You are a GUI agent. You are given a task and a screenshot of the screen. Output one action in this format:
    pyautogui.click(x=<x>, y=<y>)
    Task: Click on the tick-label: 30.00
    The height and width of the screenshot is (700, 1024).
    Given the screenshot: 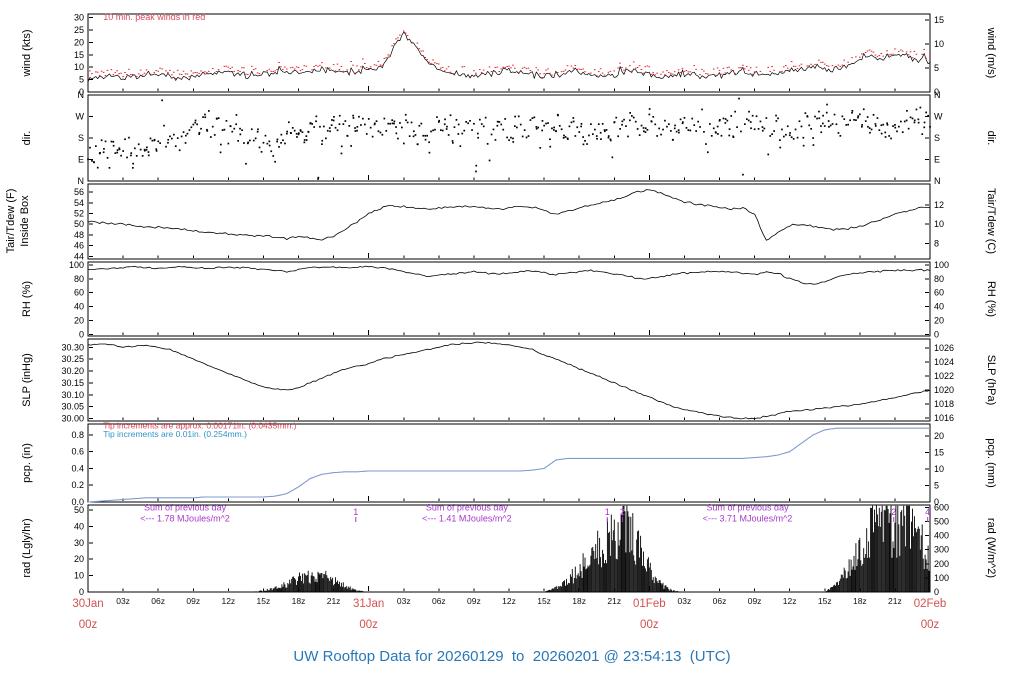 What is the action you would take?
    pyautogui.click(x=72, y=419)
    